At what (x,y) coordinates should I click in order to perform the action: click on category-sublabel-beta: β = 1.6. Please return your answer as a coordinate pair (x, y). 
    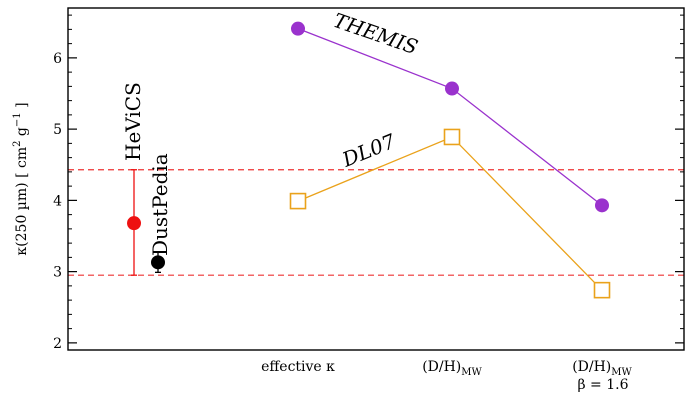
    Looking at the image, I should click on (603, 385).